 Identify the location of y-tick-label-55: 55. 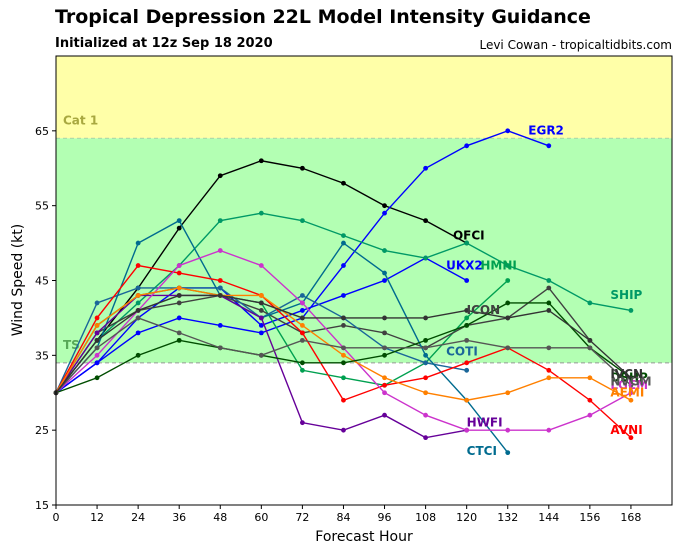
(42, 206).